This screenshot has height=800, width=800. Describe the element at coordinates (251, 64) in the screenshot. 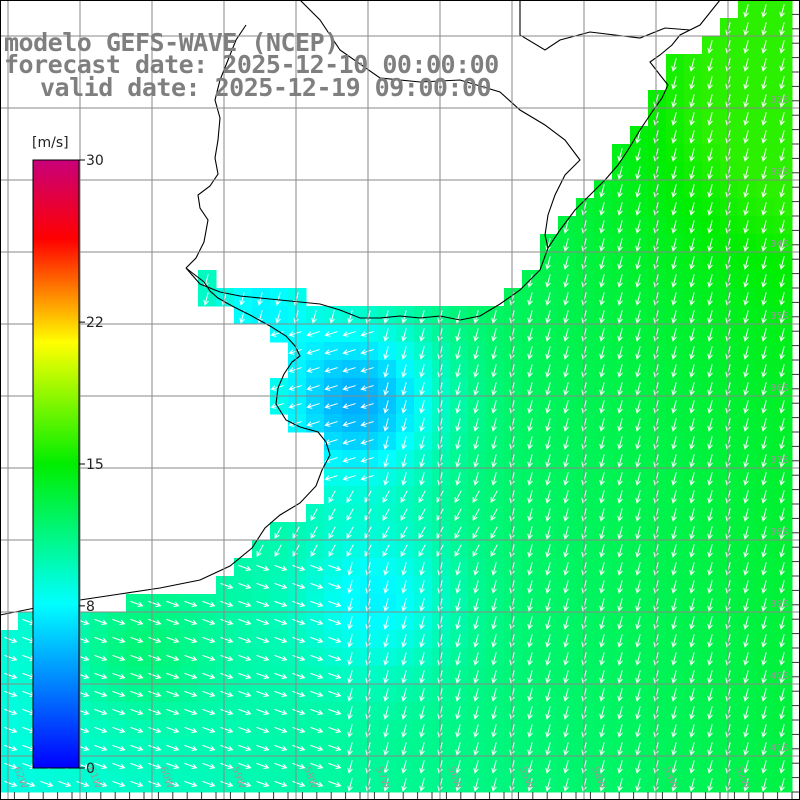

I see `forecast-date: forecast date: 2025-12-10 00:00:00` at that location.